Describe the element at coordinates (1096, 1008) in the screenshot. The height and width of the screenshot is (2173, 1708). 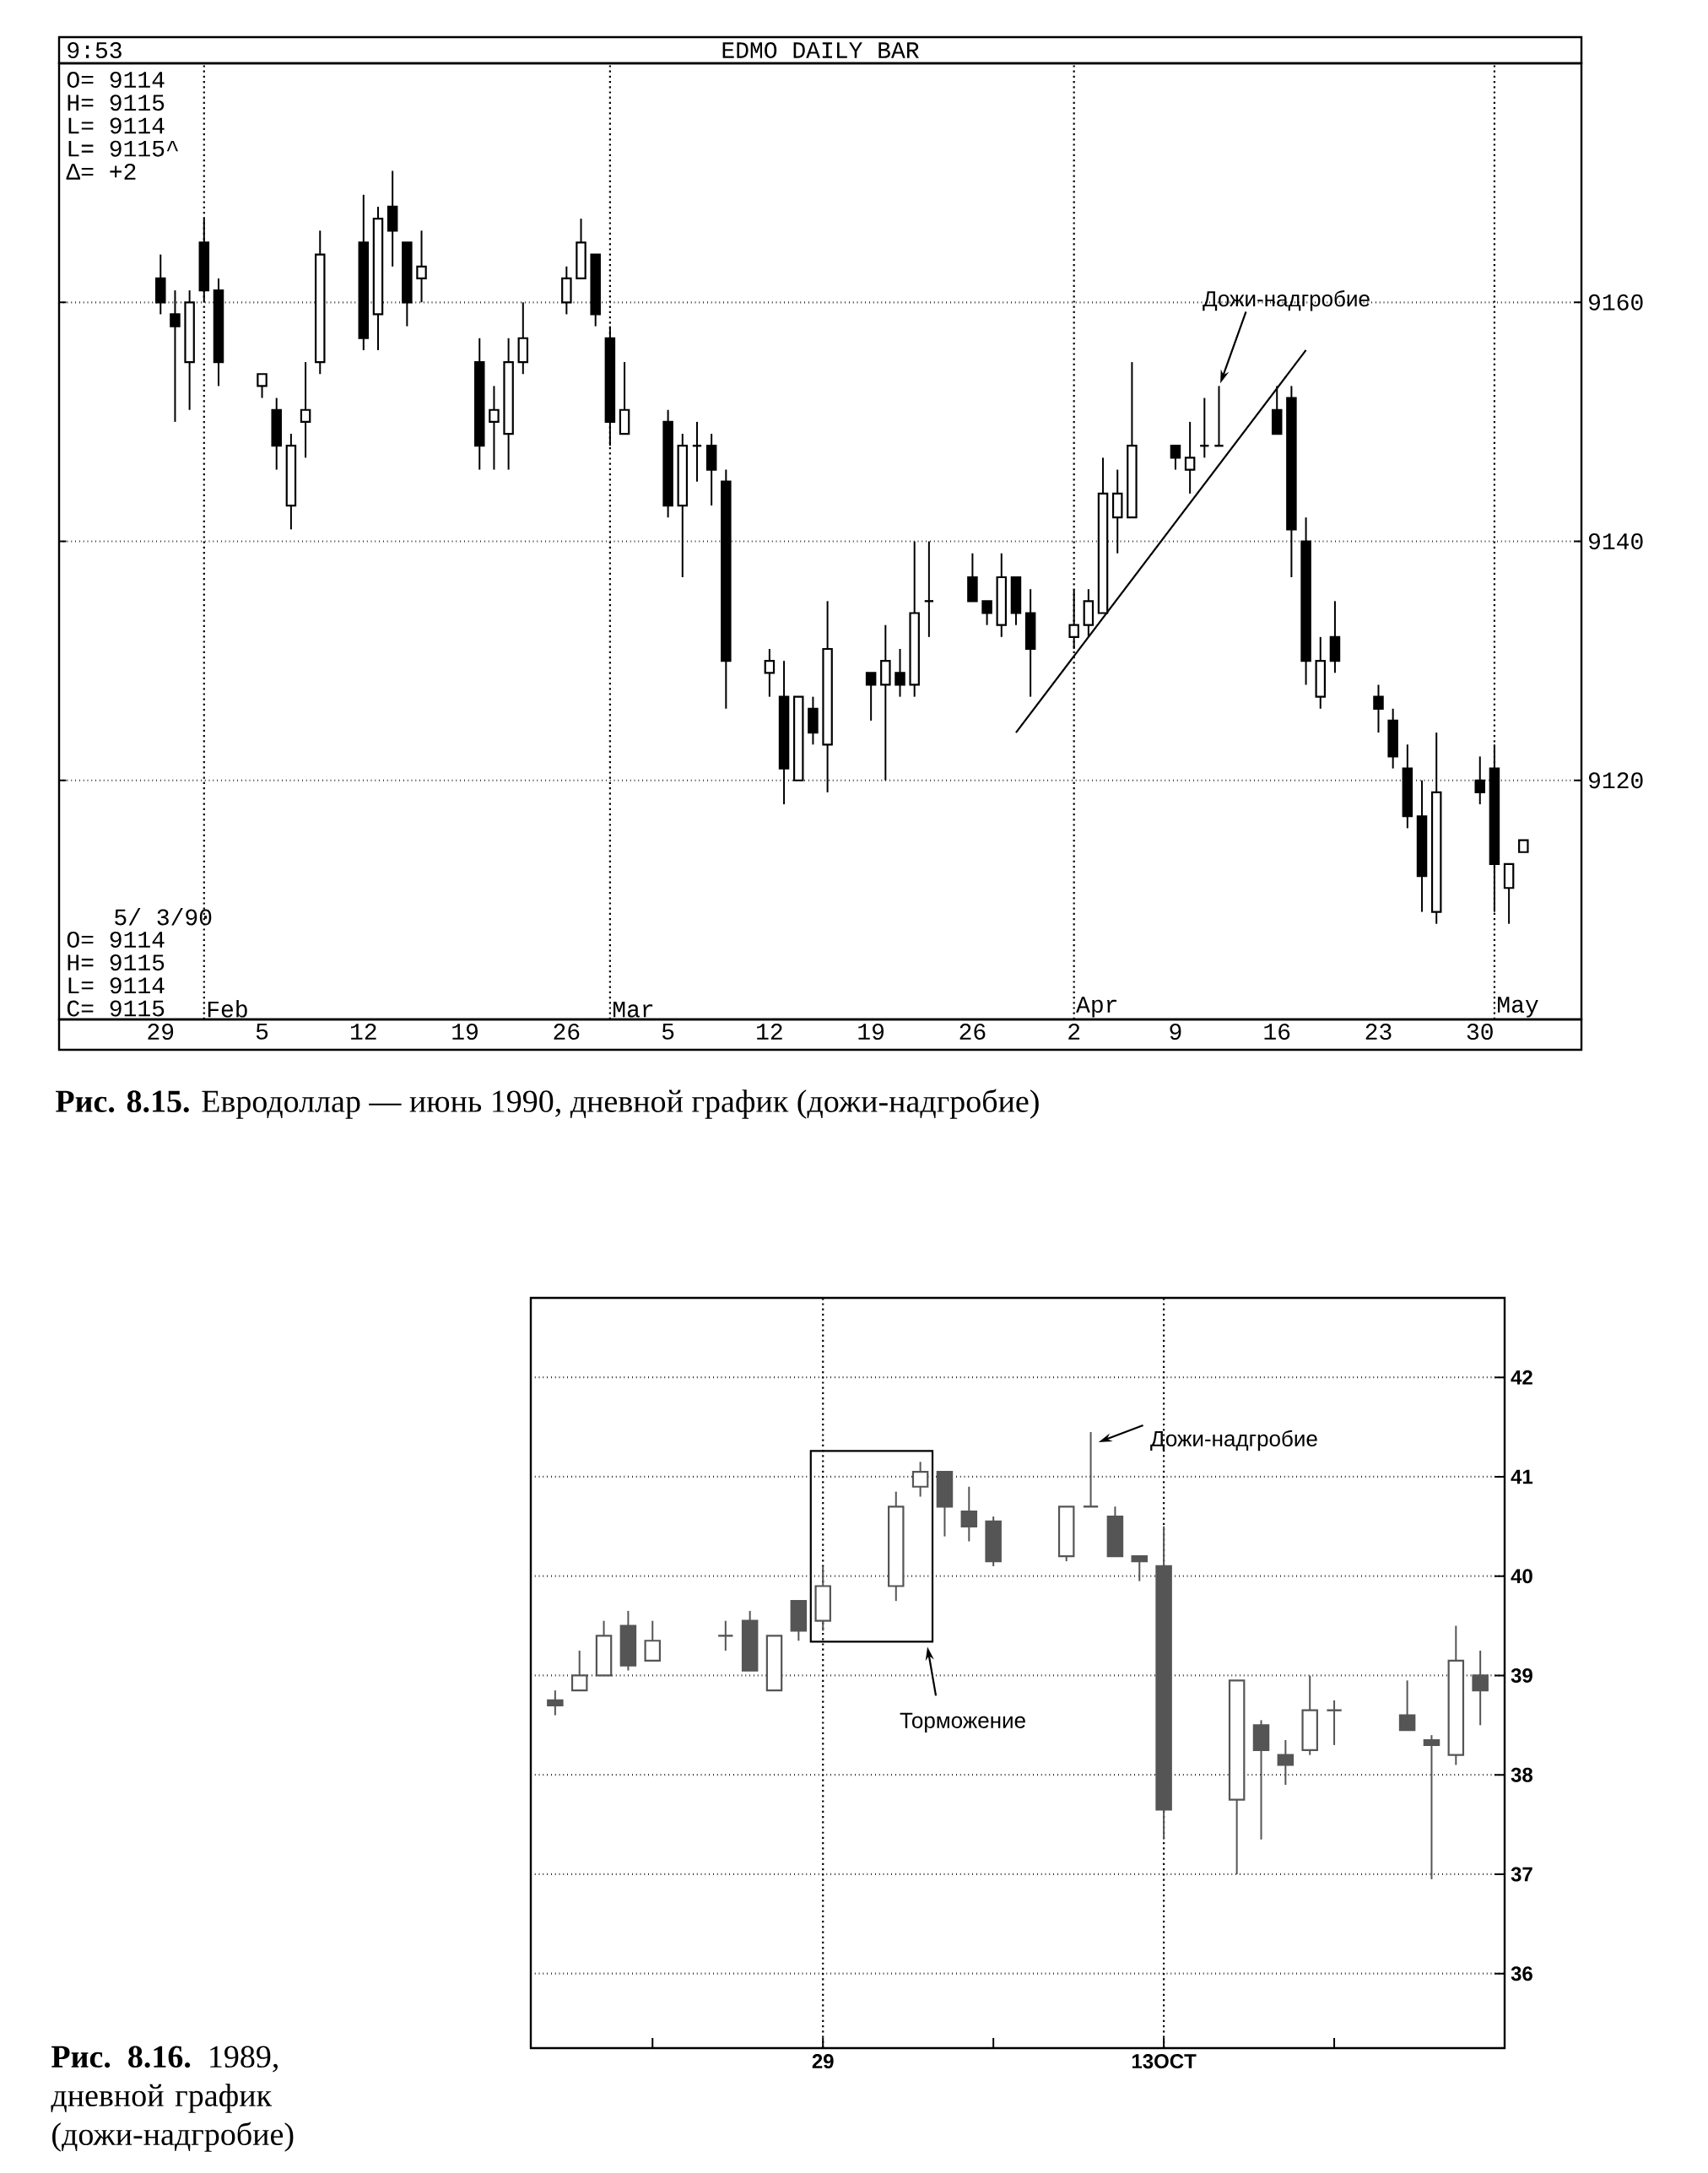
I see `ref-line-label: Apr` at that location.